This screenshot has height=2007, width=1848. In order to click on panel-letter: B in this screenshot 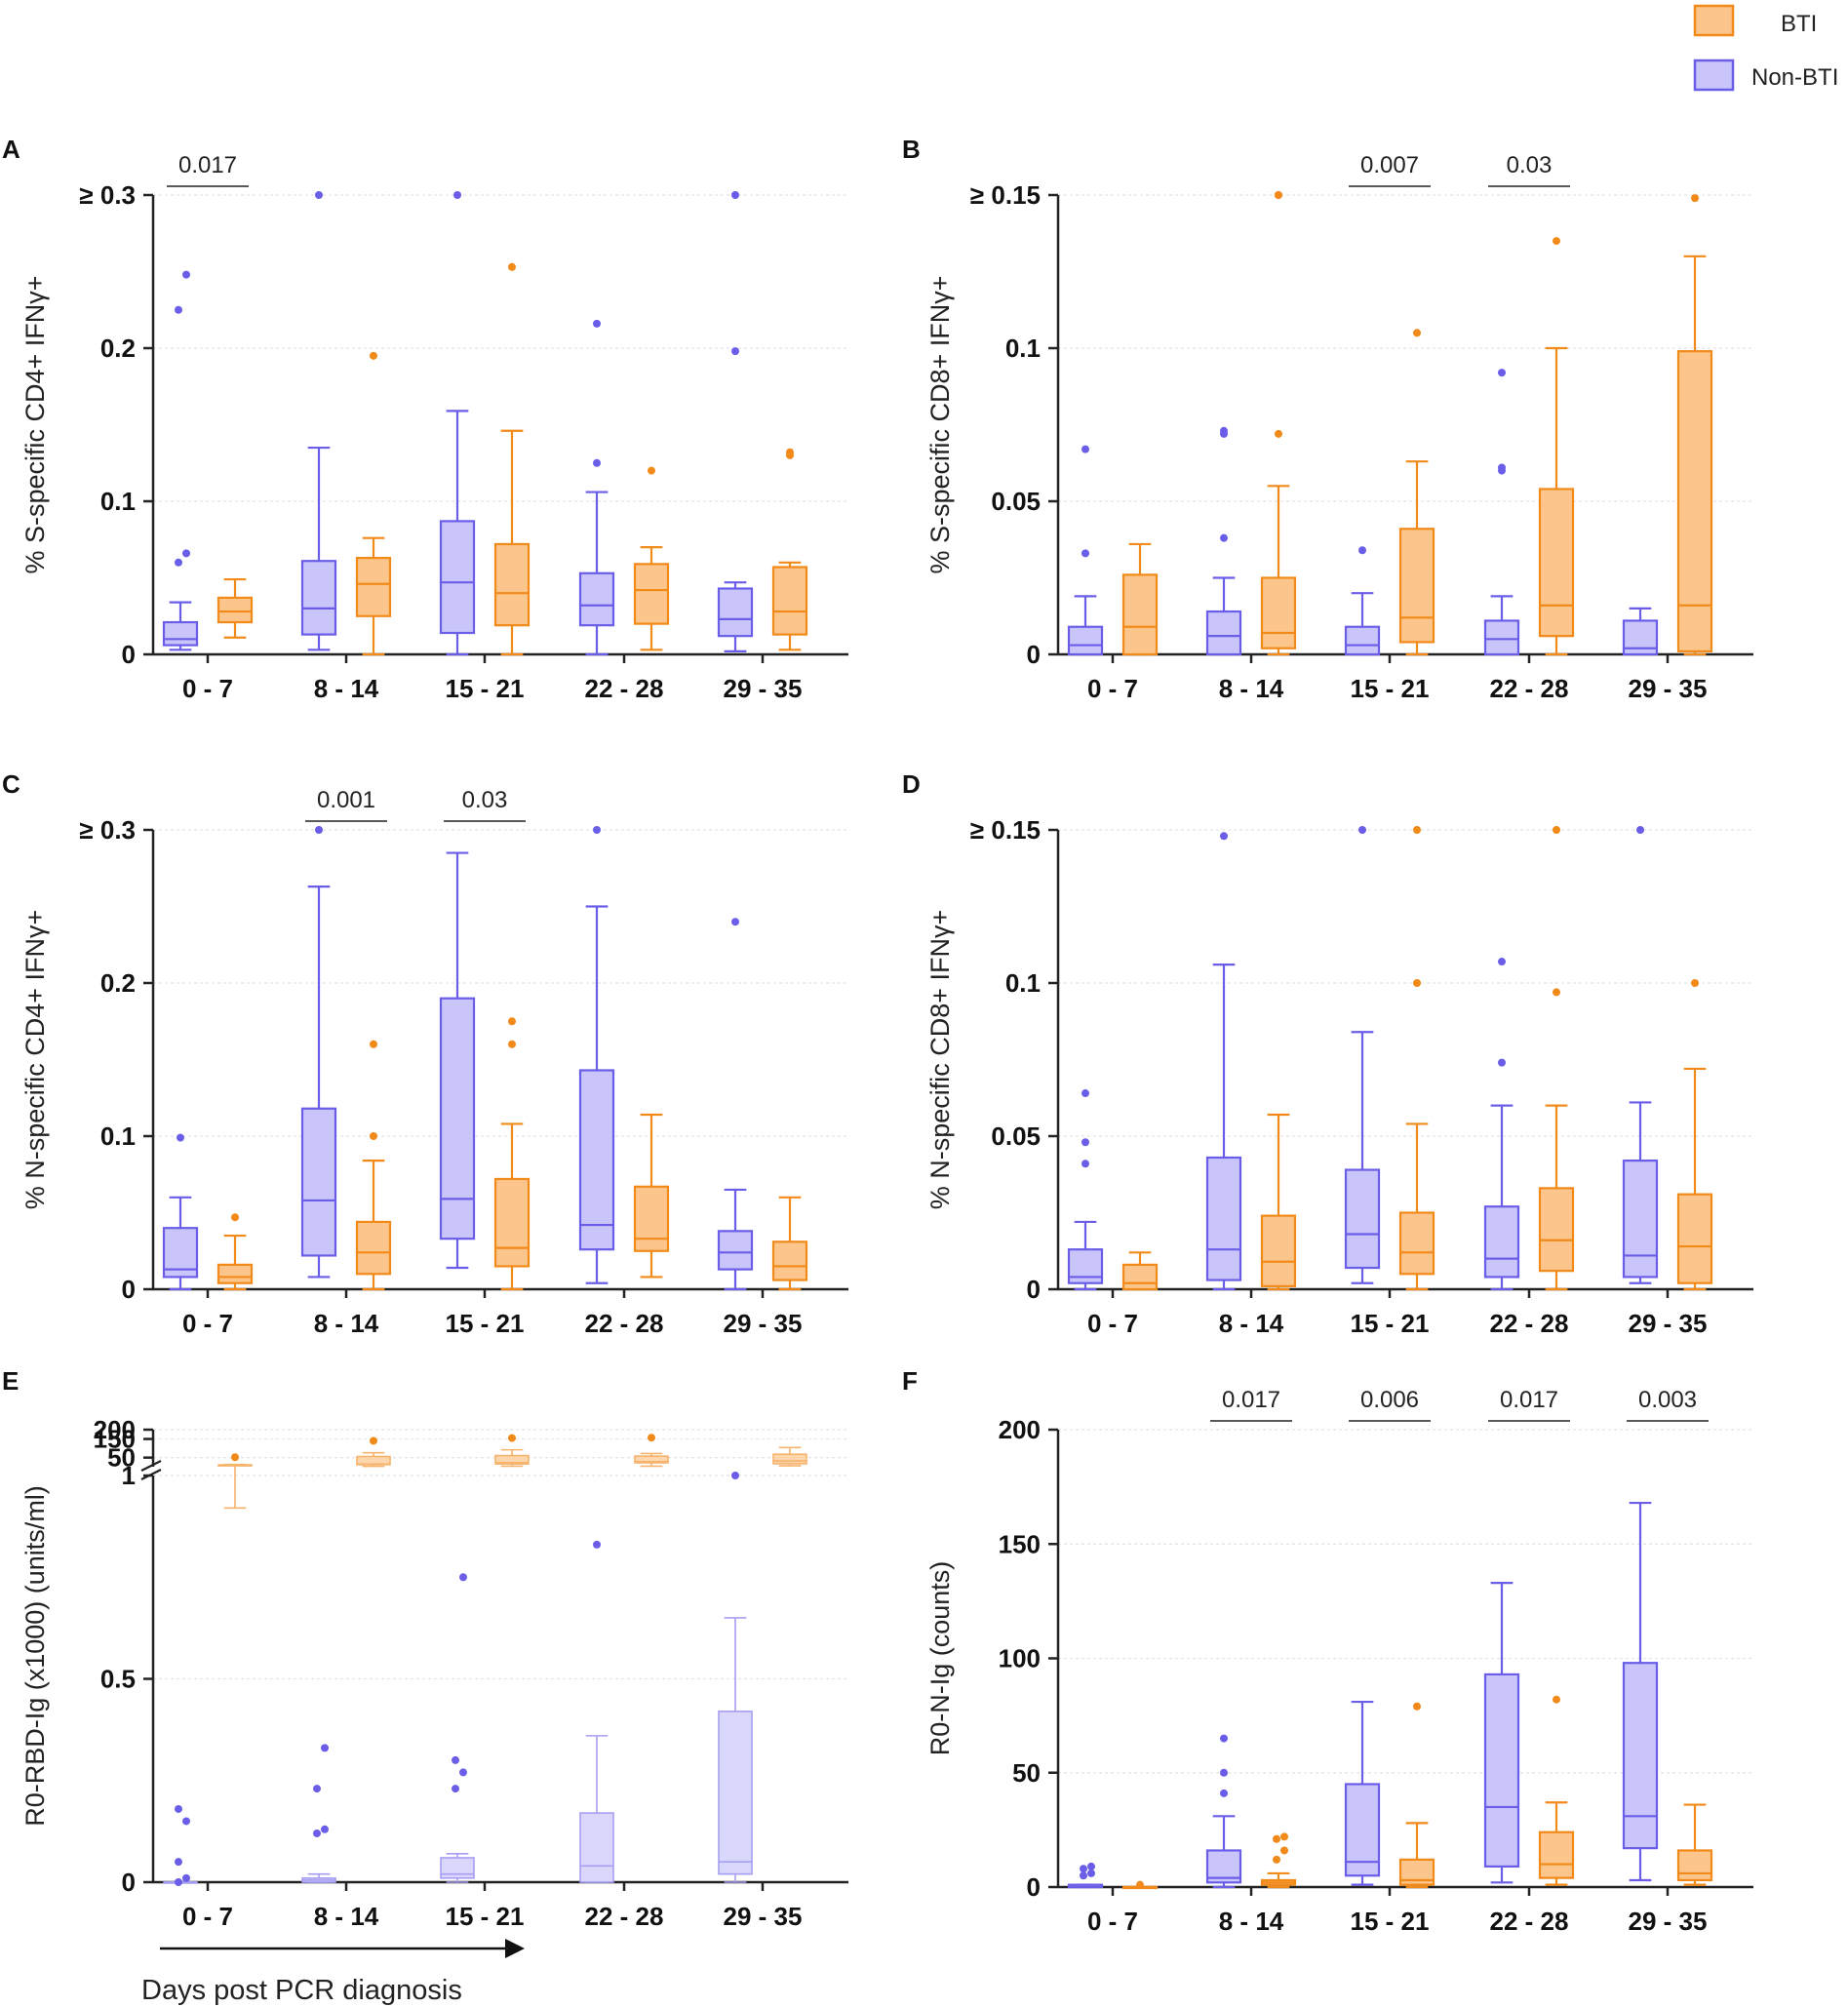, I will do `click(911, 149)`.